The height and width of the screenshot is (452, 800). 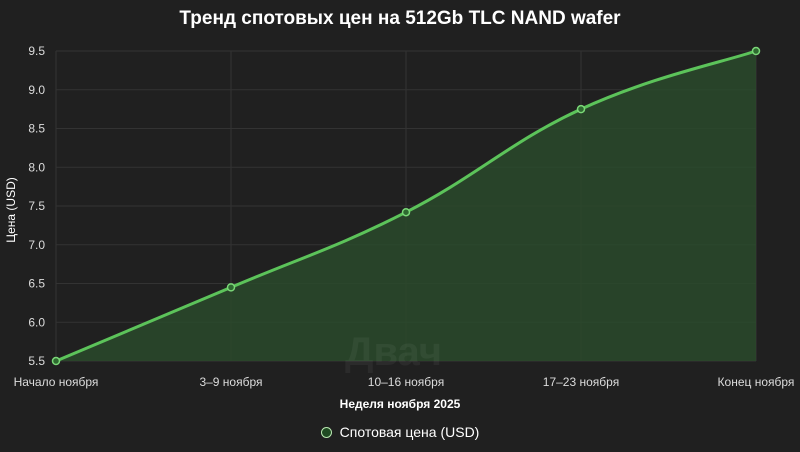 What do you see at coordinates (36, 322) in the screenshot?
I see `y-tick-label: 6.0` at bounding box center [36, 322].